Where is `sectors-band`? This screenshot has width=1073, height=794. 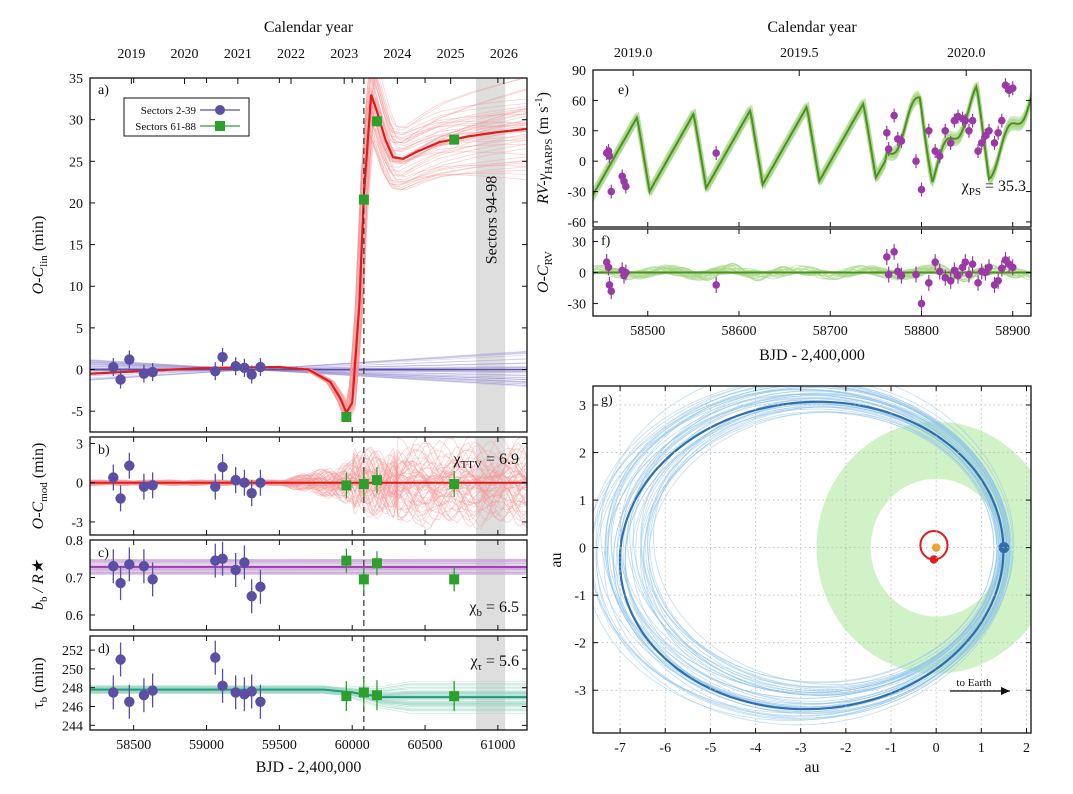
sectors-band is located at coordinates (491, 255).